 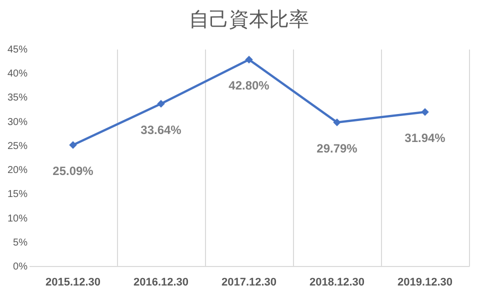 What do you see at coordinates (20, 267) in the screenshot?
I see `y-tick-label: 0%` at bounding box center [20, 267].